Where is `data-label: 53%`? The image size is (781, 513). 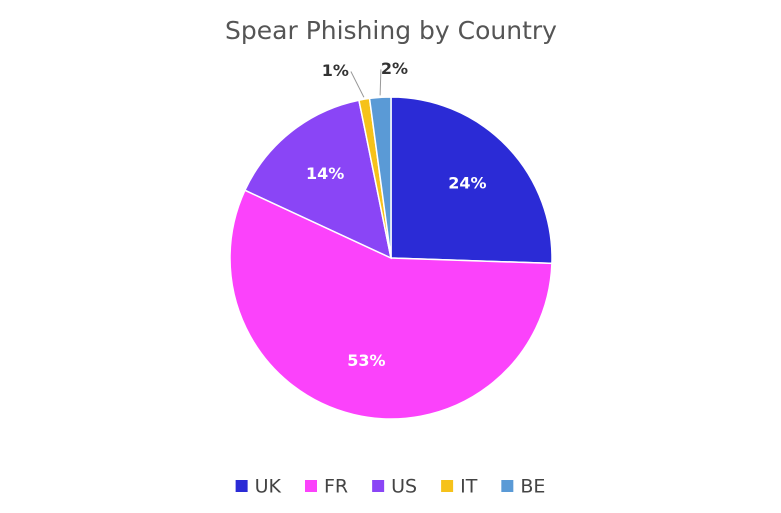
data-label: 53% is located at coordinates (366, 360).